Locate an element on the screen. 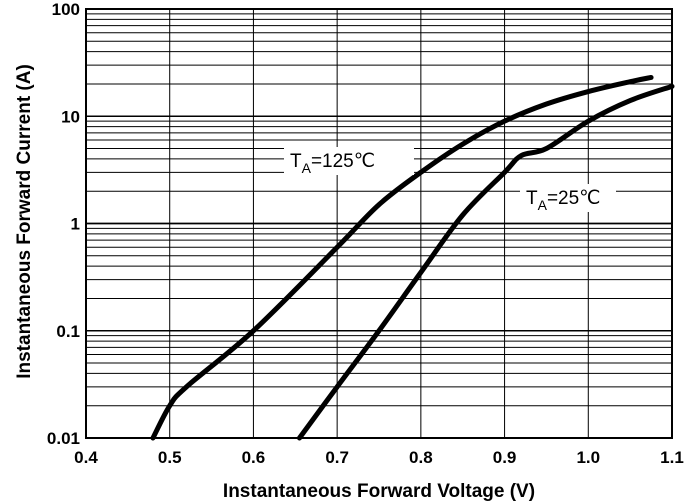  y-tick-label: 10 is located at coordinates (70, 116).